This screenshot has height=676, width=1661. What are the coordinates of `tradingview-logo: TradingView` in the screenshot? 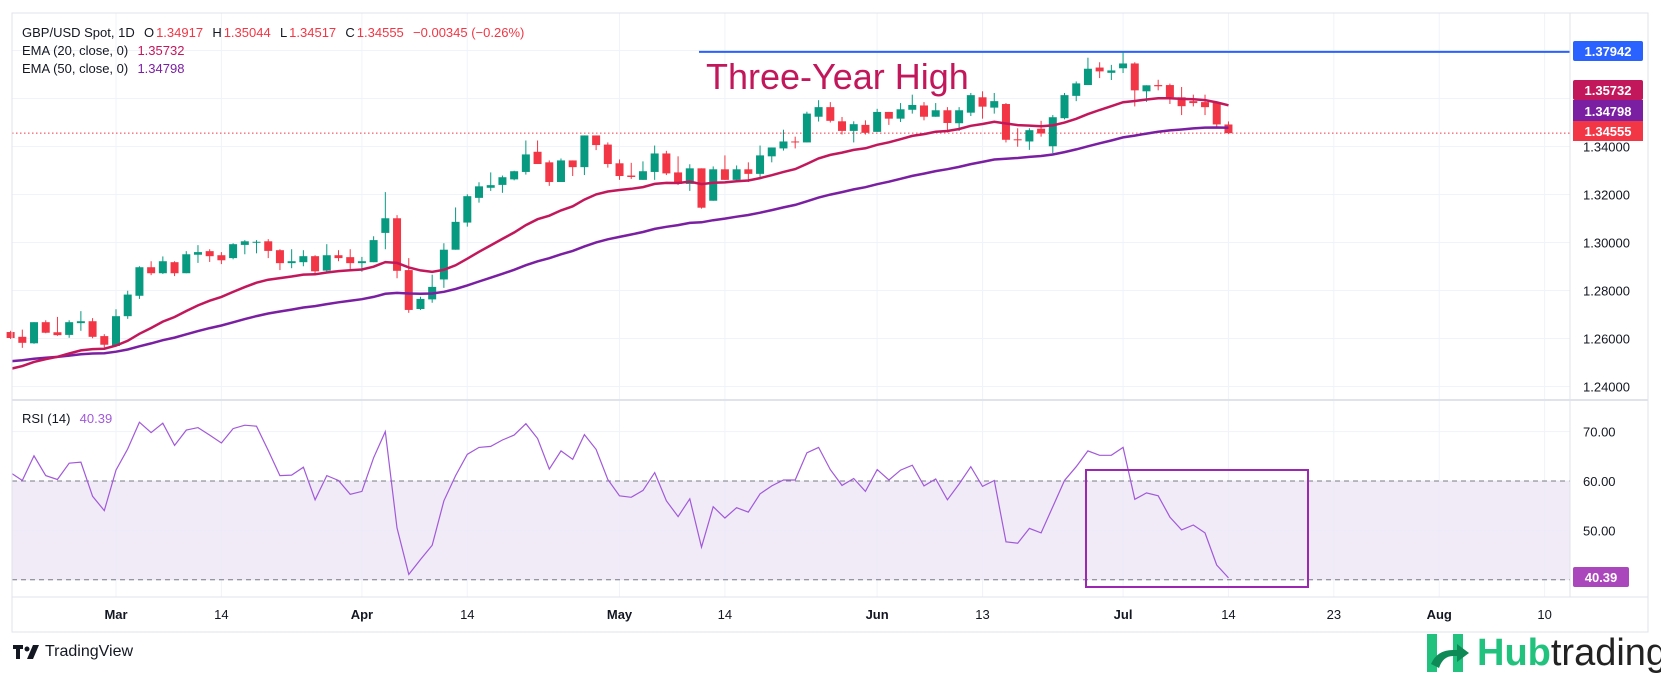 It's located at (73, 652).